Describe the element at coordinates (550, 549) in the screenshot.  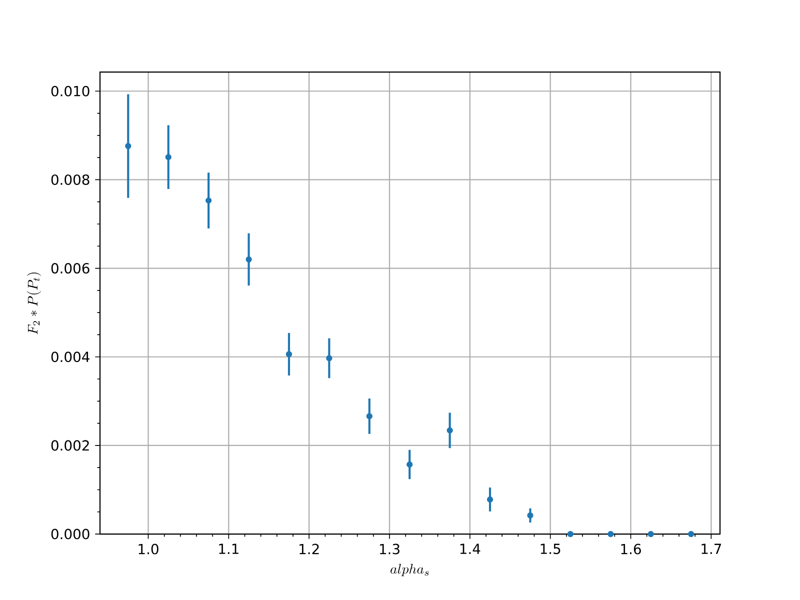
I see `x-tick-label: 1.5` at that location.